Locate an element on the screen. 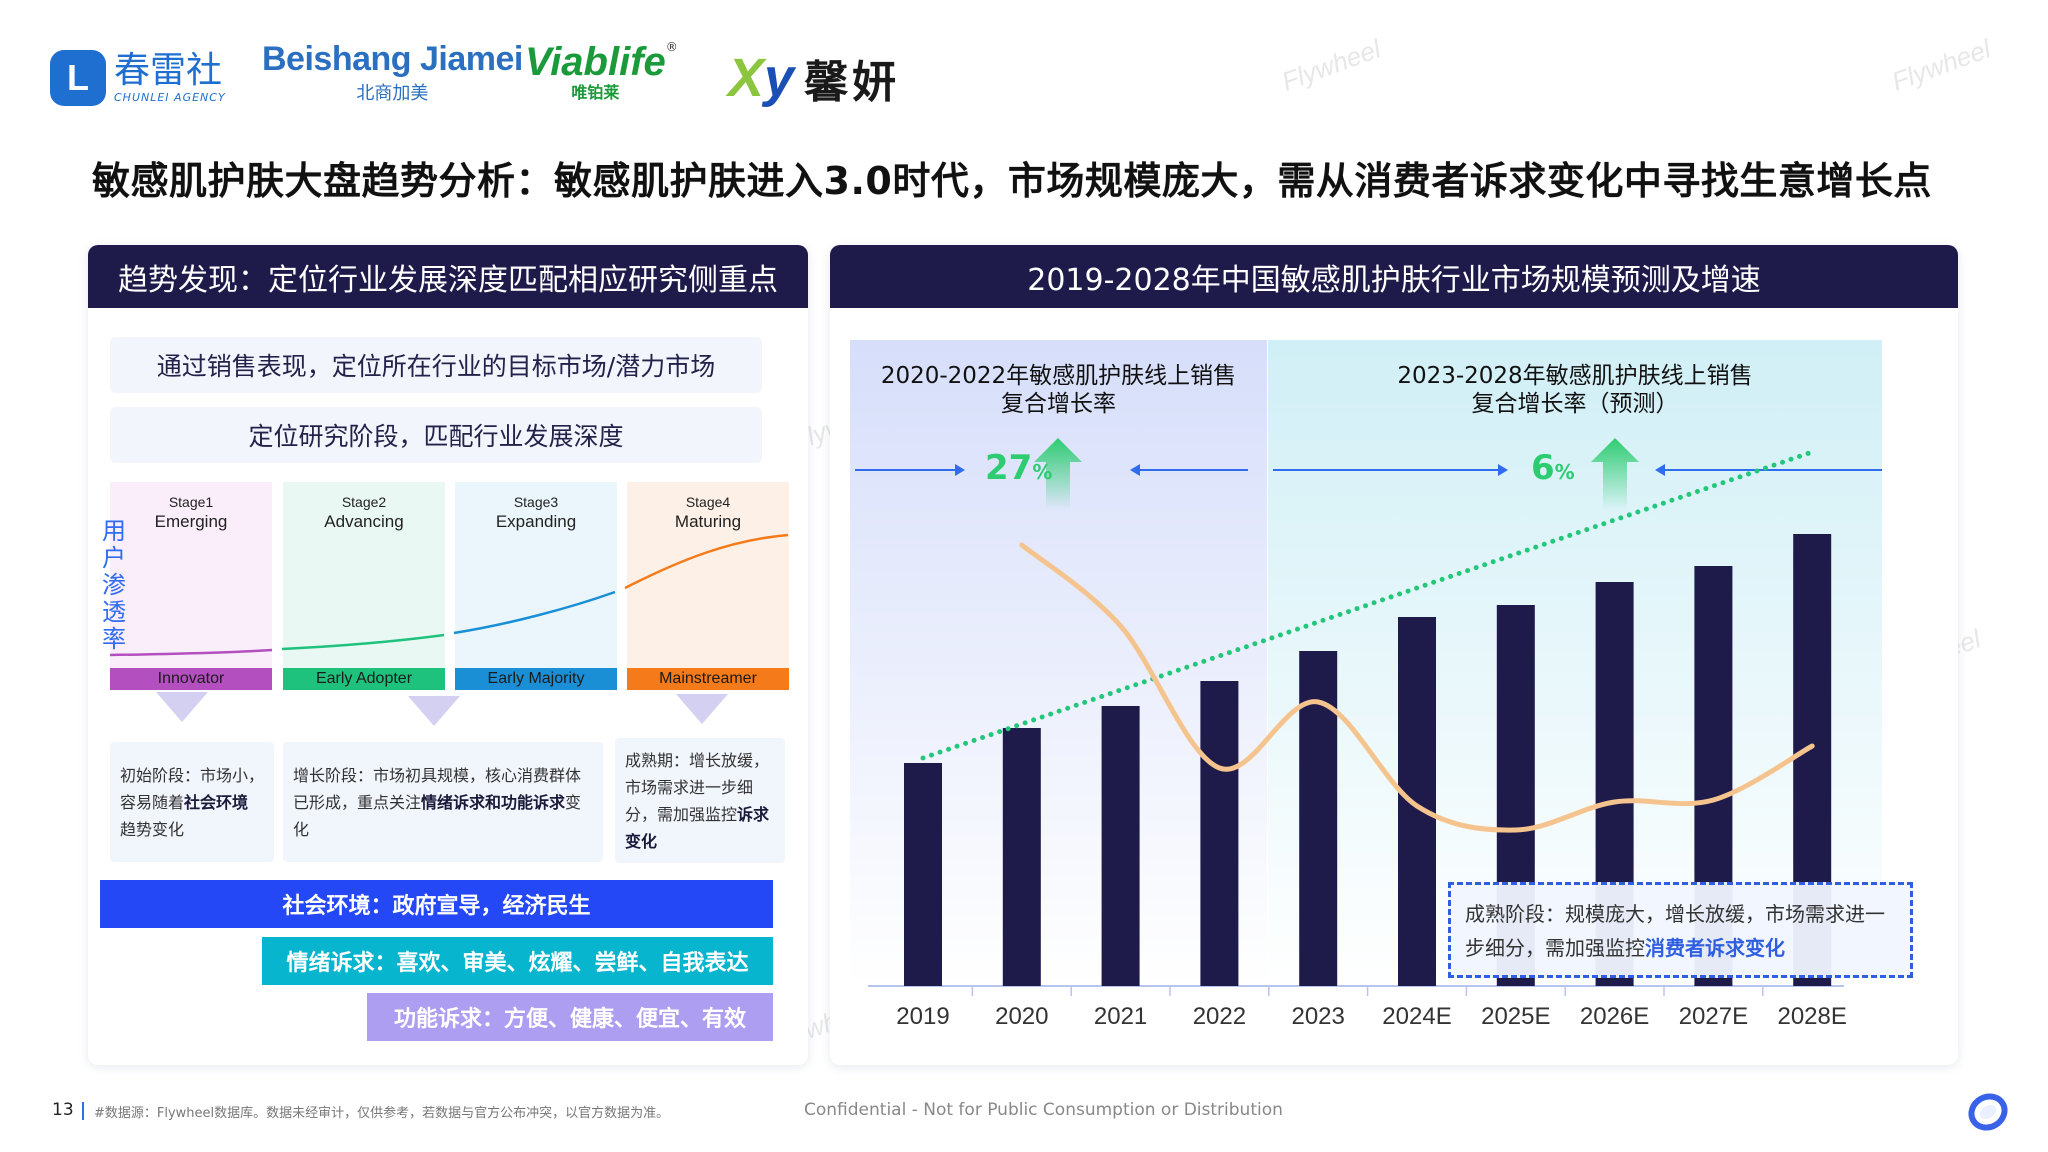 The width and height of the screenshot is (2048, 1152). curve-mainstreamer is located at coordinates (706, 561).